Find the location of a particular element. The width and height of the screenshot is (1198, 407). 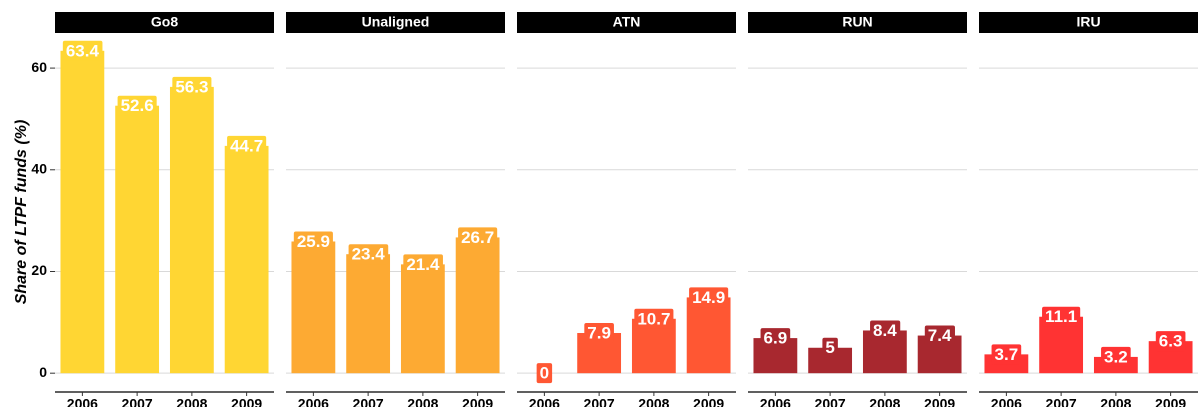

facet-title: IRU is located at coordinates (1088, 22).